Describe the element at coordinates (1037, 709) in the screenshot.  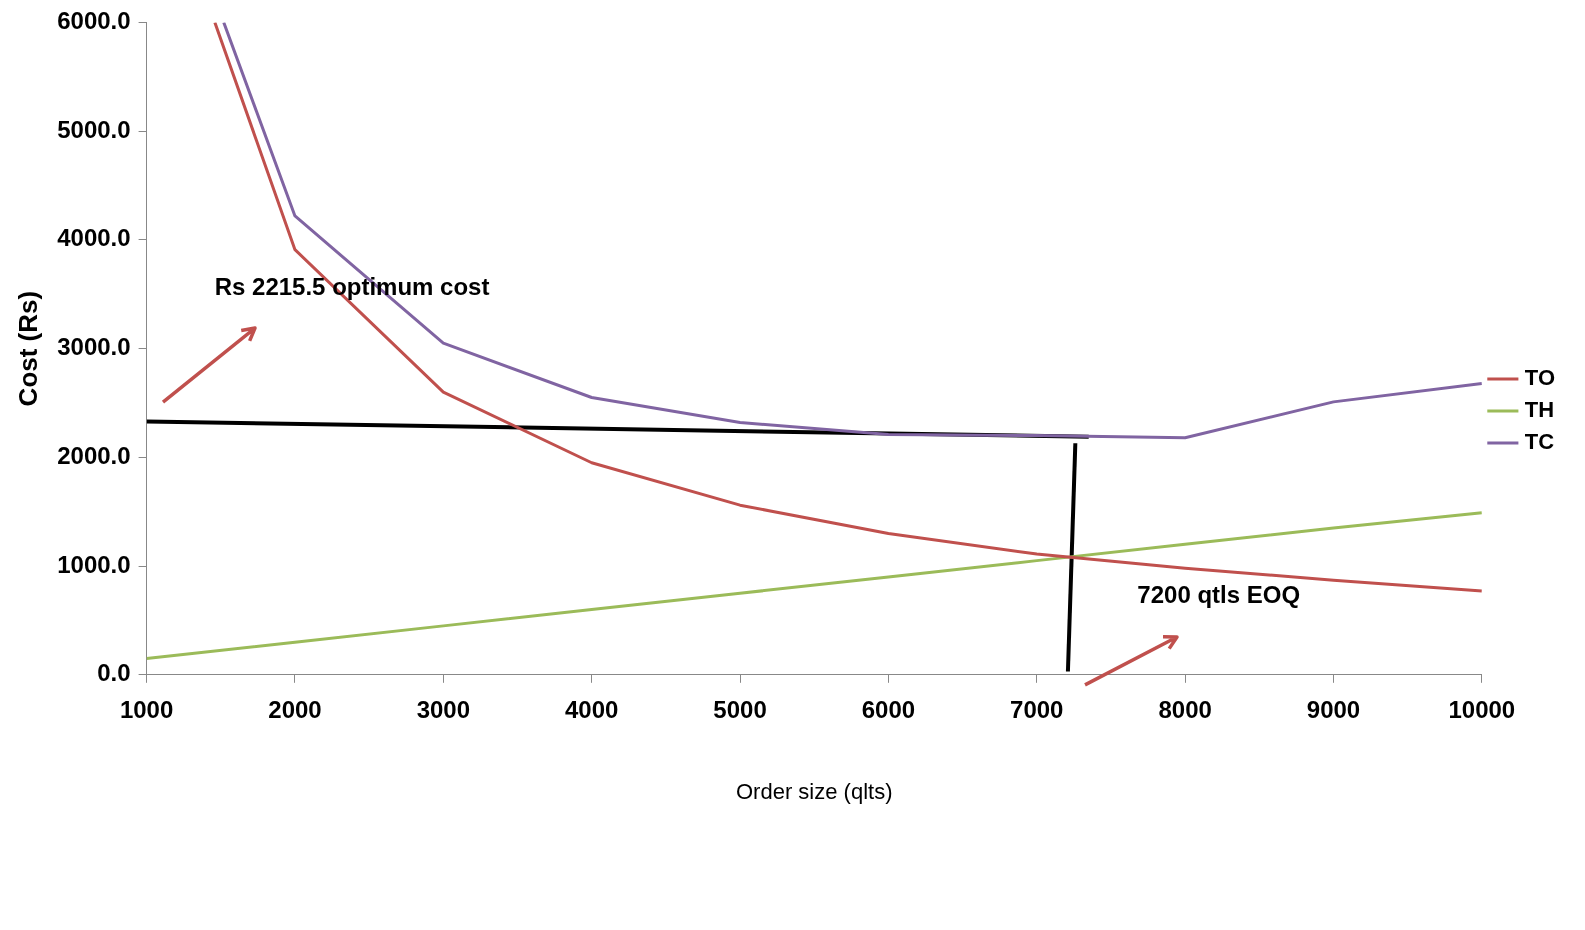
I see `x-tick-label: 7000` at that location.